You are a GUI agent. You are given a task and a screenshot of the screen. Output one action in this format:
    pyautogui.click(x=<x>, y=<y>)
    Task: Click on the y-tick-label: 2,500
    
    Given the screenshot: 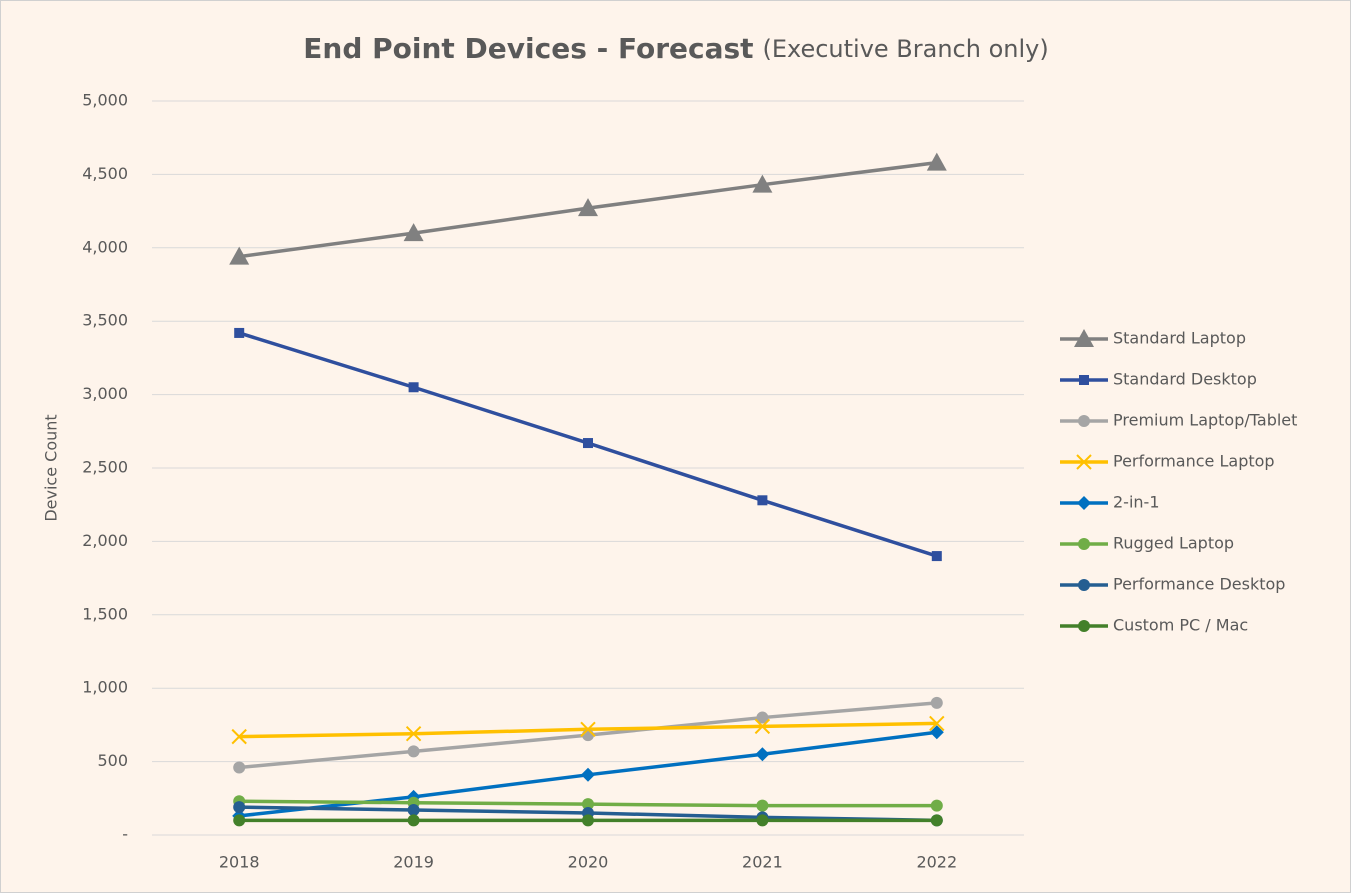 What is the action you would take?
    pyautogui.click(x=105, y=467)
    